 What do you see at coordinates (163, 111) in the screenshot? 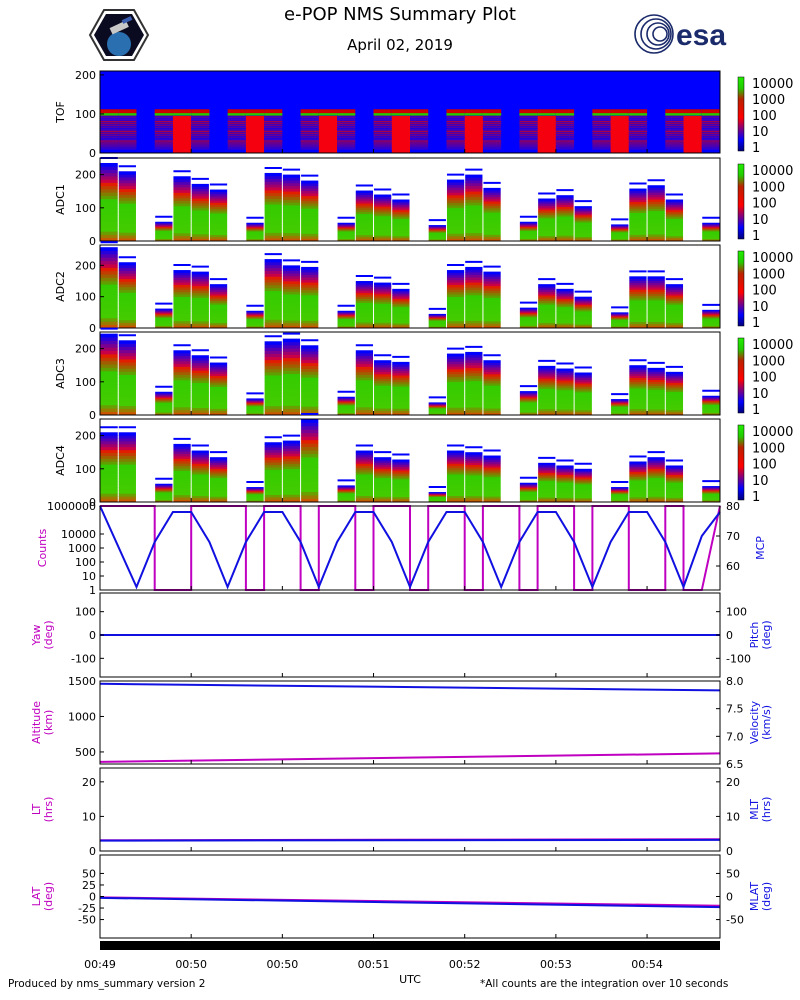
I see `tof-upper-band` at bounding box center [163, 111].